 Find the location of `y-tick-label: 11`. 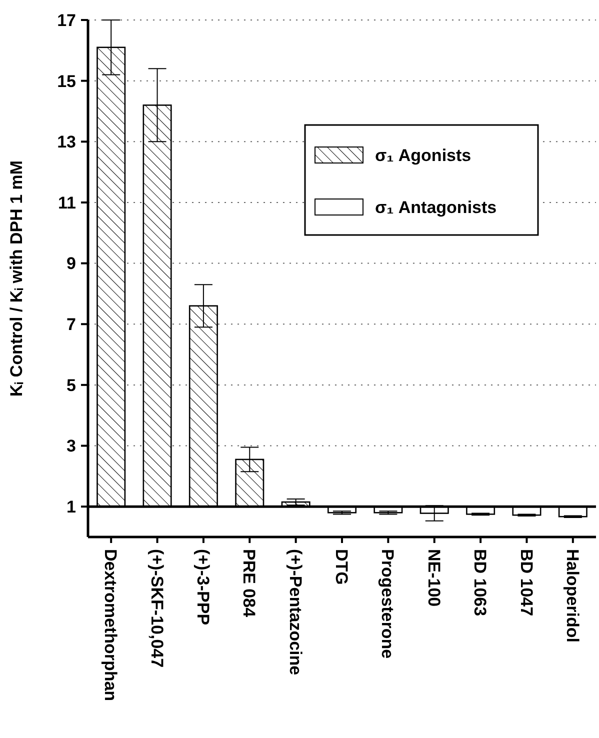

y-tick-label: 11 is located at coordinates (67, 202).